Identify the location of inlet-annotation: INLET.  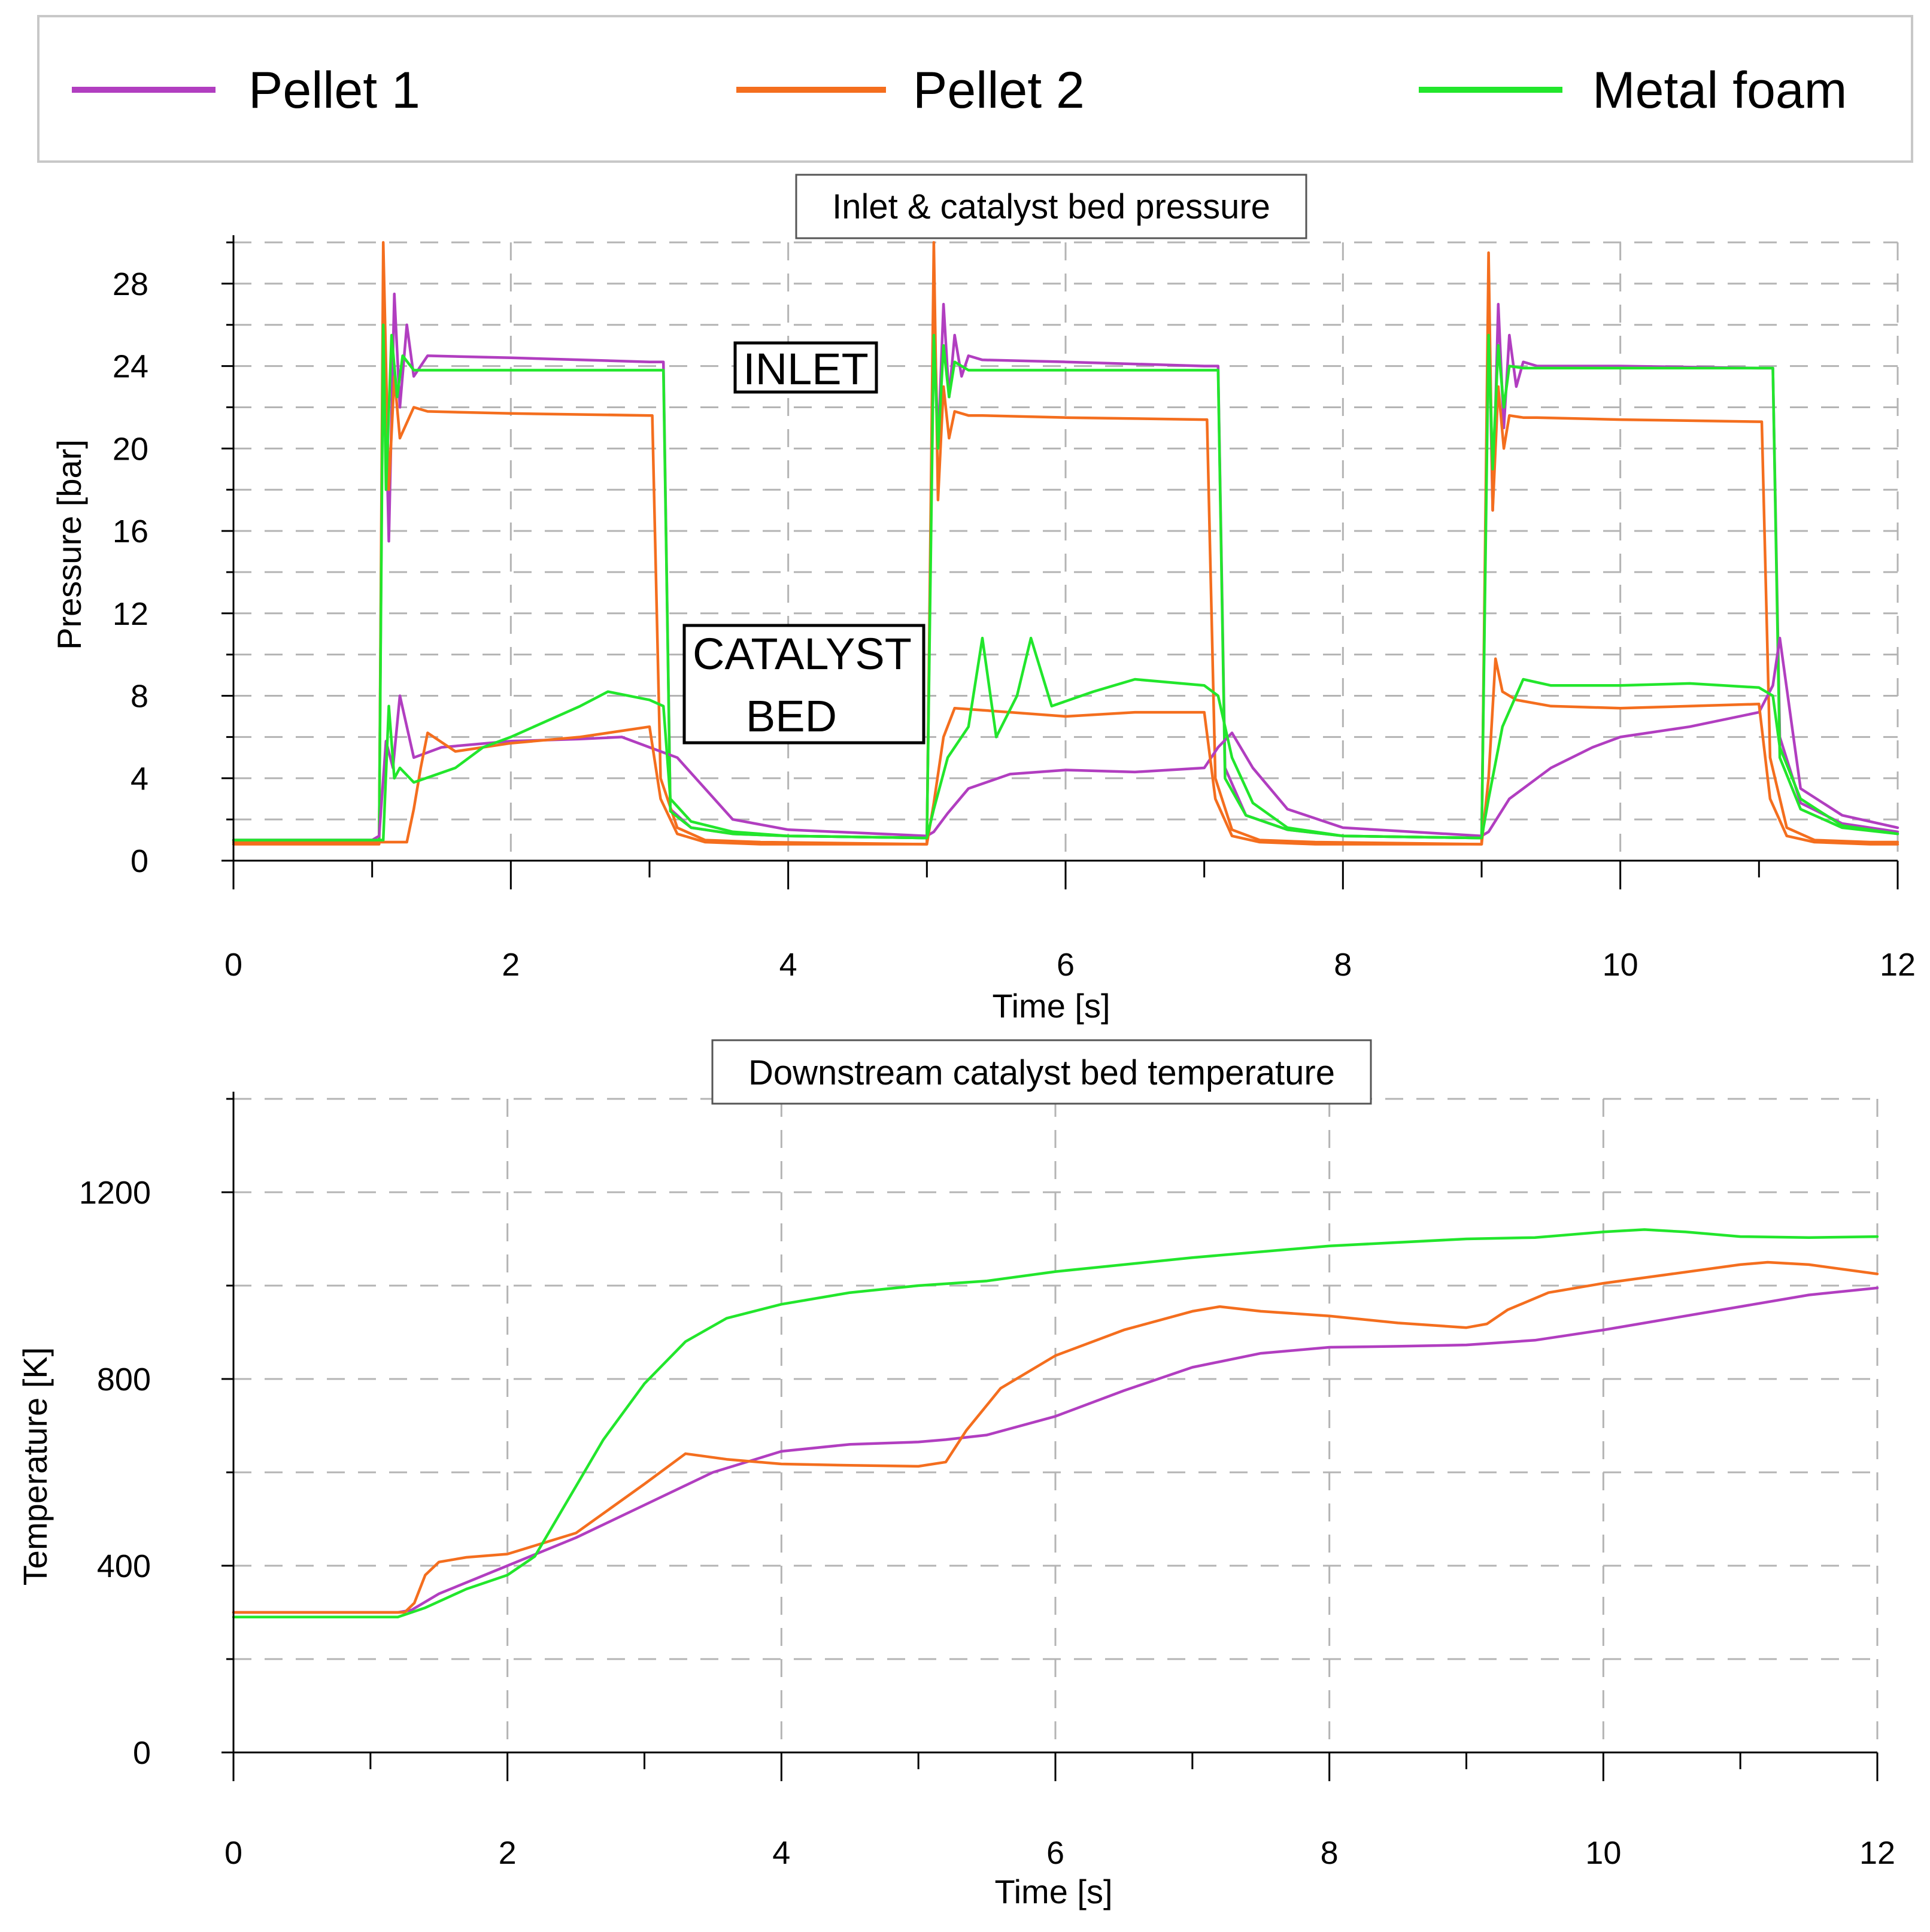
(805, 367).